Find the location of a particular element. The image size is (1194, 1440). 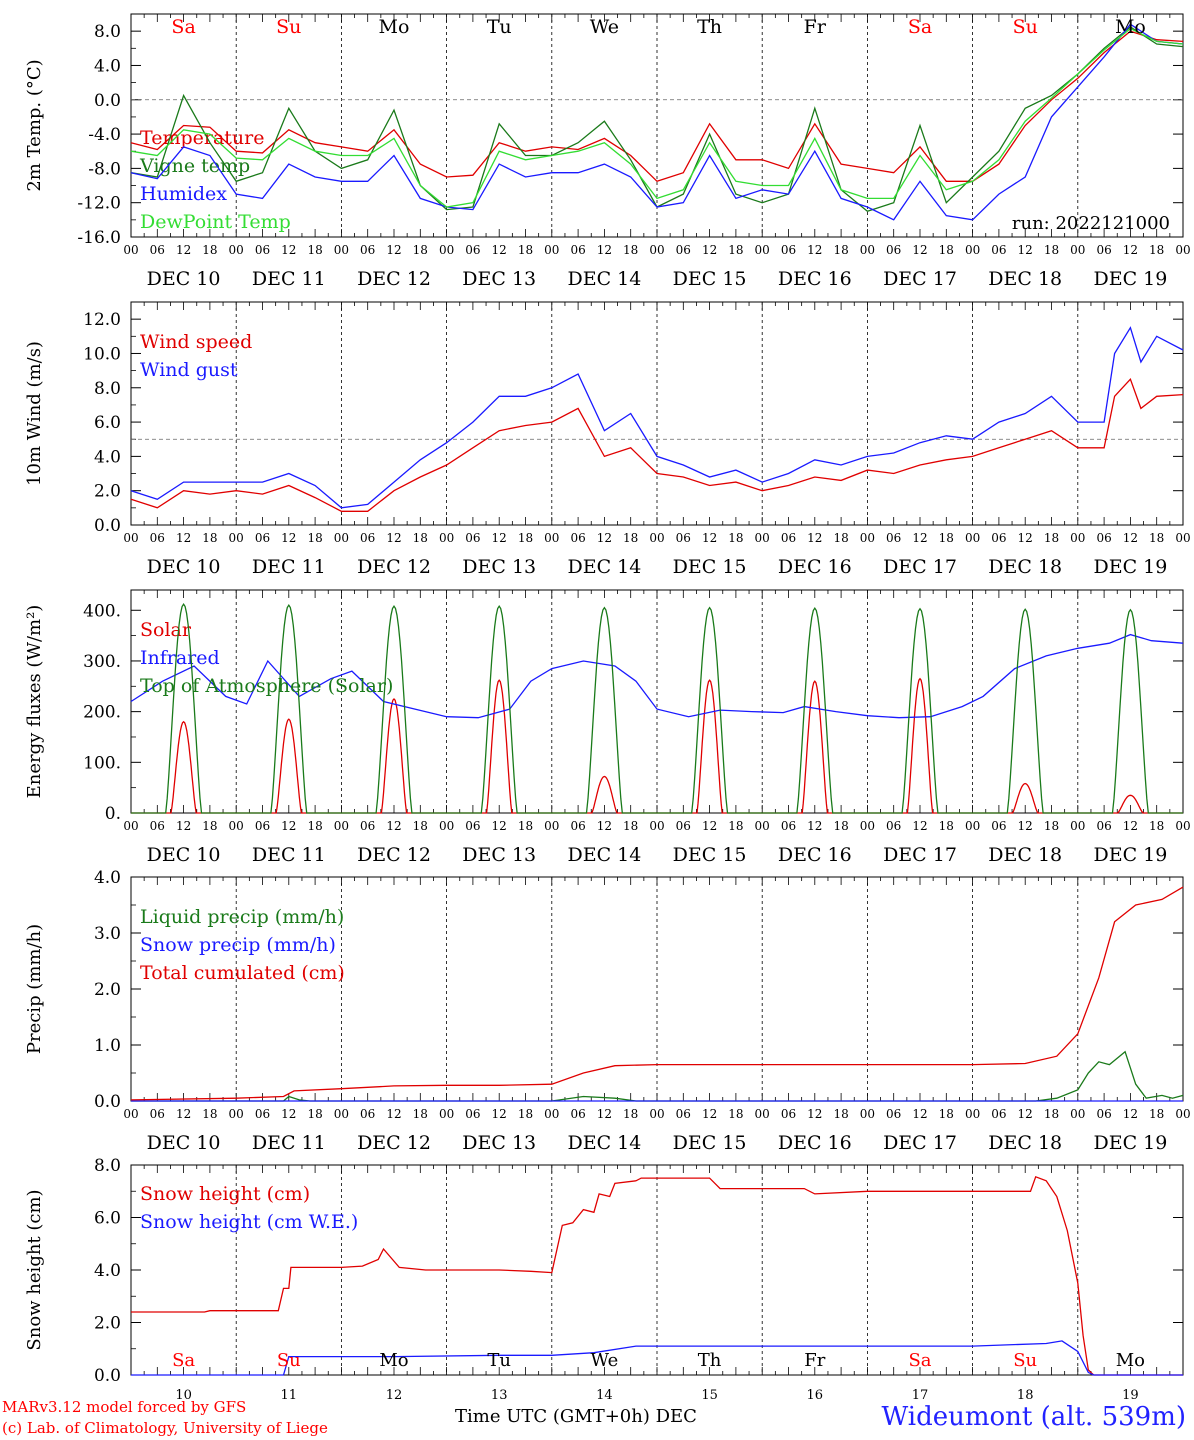

y-tick-label: 100. is located at coordinates (102, 763).